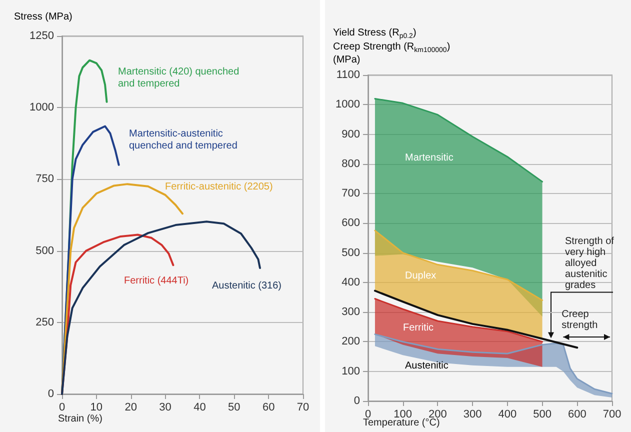 The image size is (631, 432). I want to click on annotation: Creep strength, so click(580, 320).